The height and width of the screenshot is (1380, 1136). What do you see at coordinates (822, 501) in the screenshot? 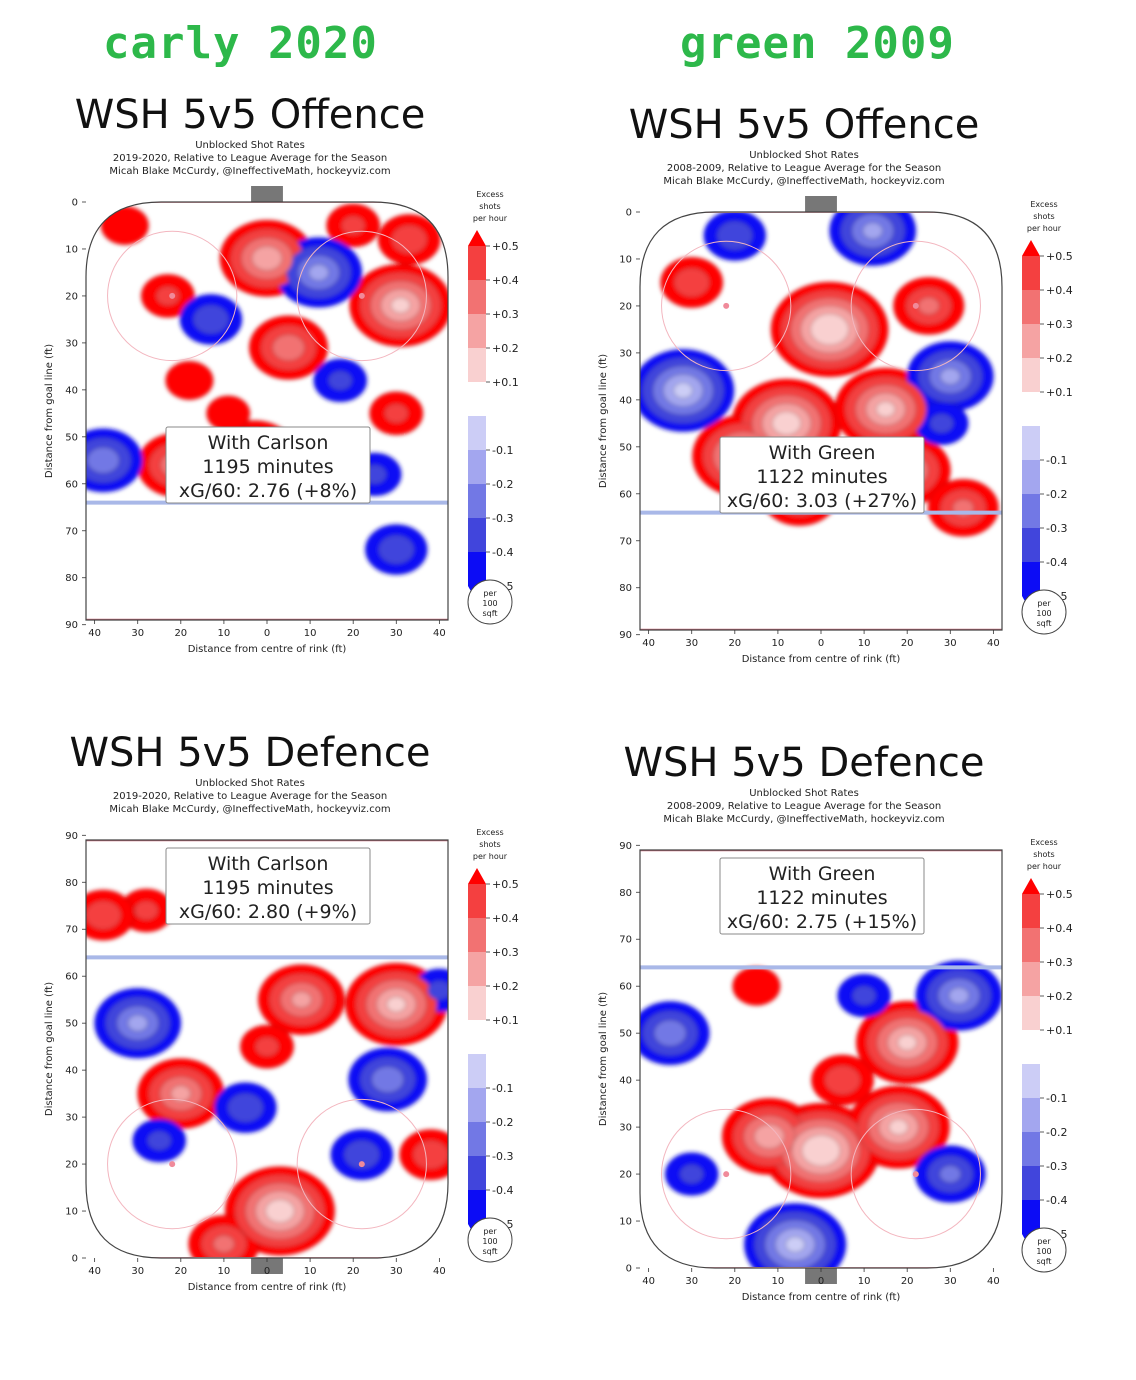
I see `info-line: xG/60: 3.03 (+27%)` at bounding box center [822, 501].